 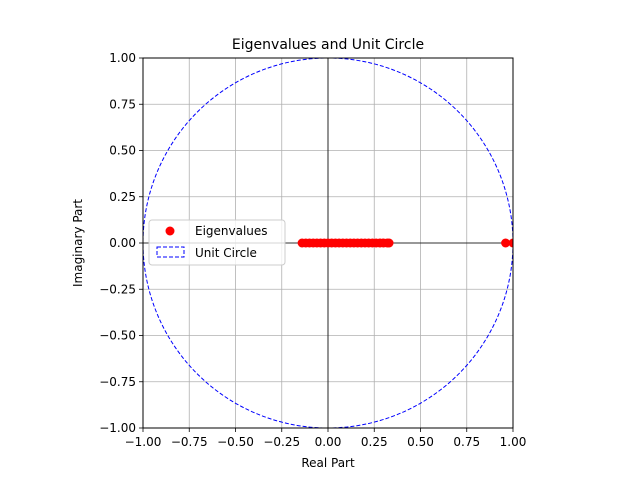 What do you see at coordinates (328, 463) in the screenshot?
I see `x-axis-label: Real Part` at bounding box center [328, 463].